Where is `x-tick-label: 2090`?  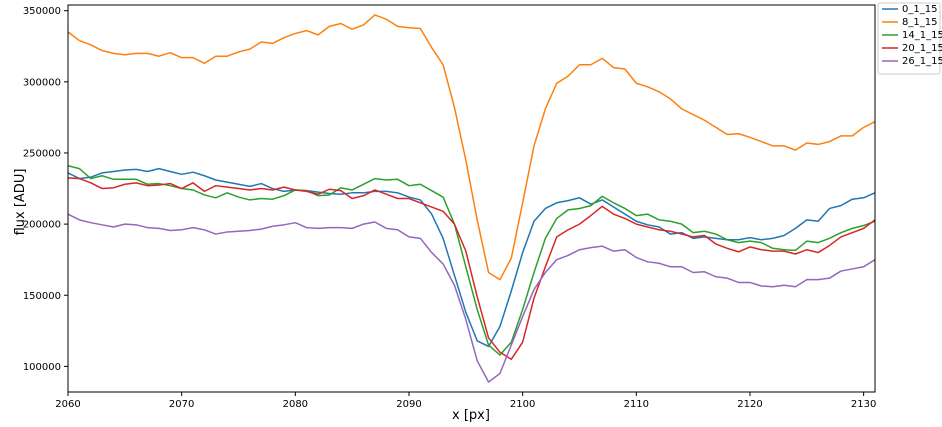
x-tick-label: 2090 is located at coordinates (408, 404).